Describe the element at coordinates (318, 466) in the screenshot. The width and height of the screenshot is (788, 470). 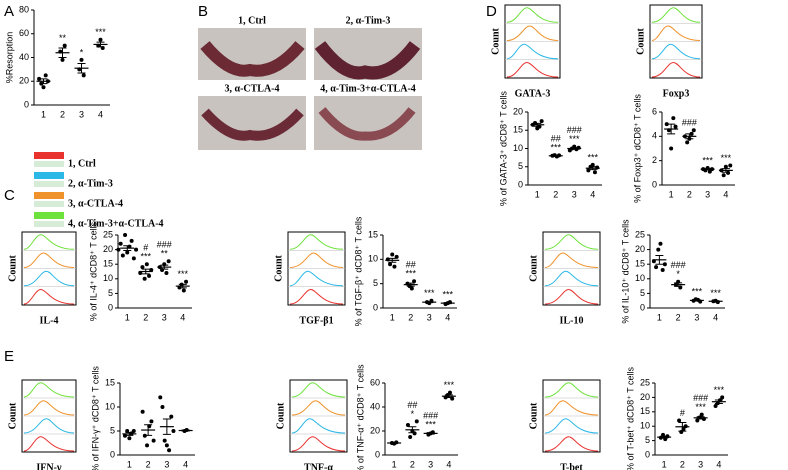
I see `marker-label: TNF-α` at that location.